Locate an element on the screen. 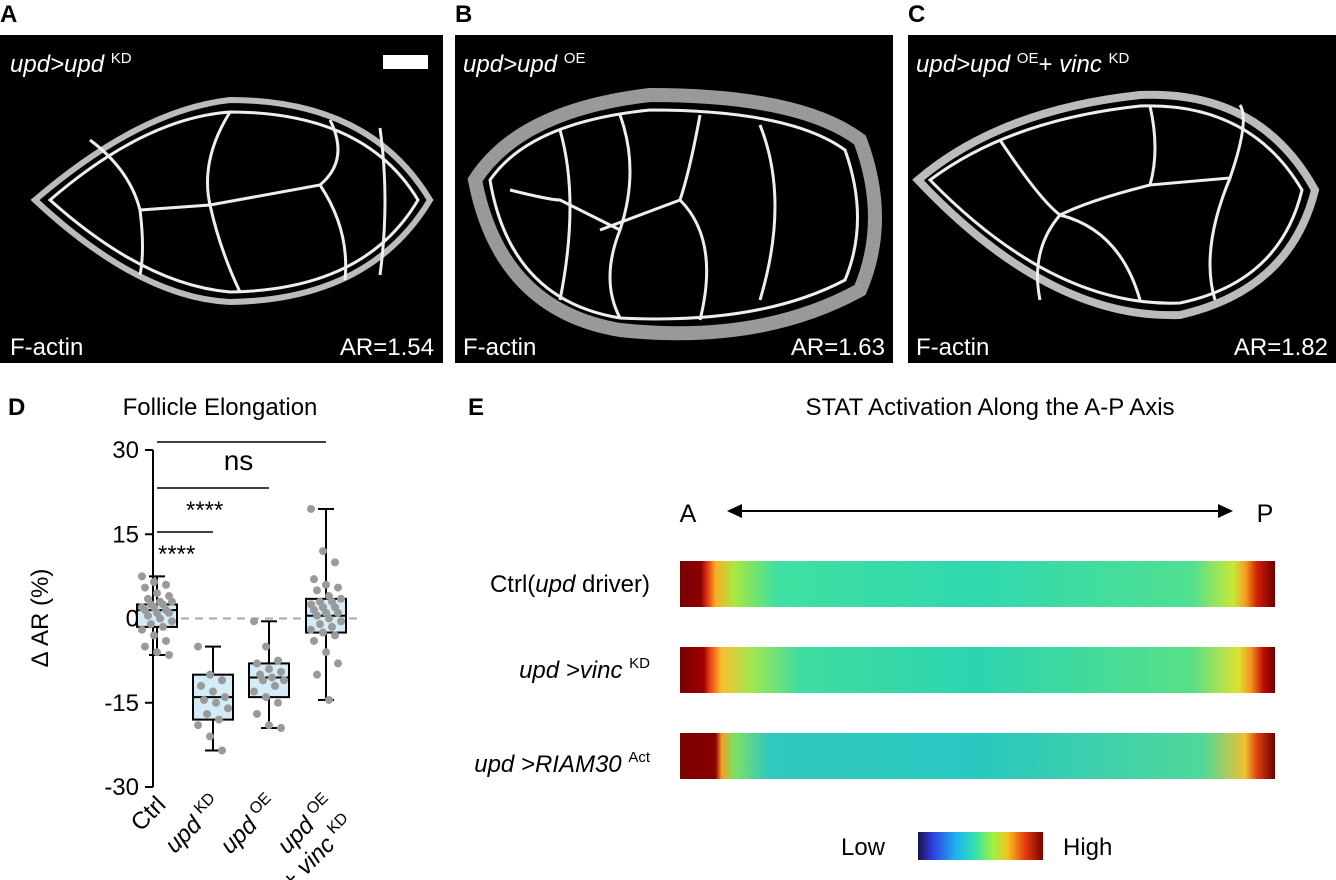  y-tick-label: -15 is located at coordinates (121, 703).